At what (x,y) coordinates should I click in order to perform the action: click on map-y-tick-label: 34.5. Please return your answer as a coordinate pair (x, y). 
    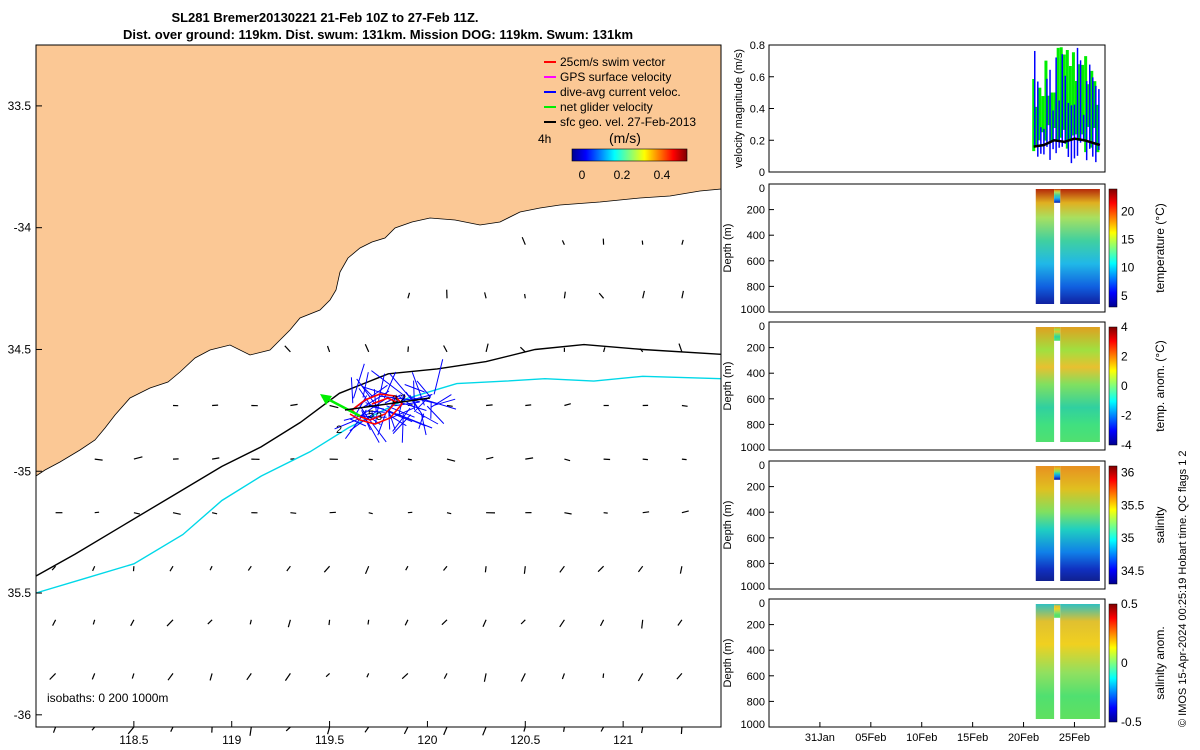
    Looking at the image, I should click on (20, 349).